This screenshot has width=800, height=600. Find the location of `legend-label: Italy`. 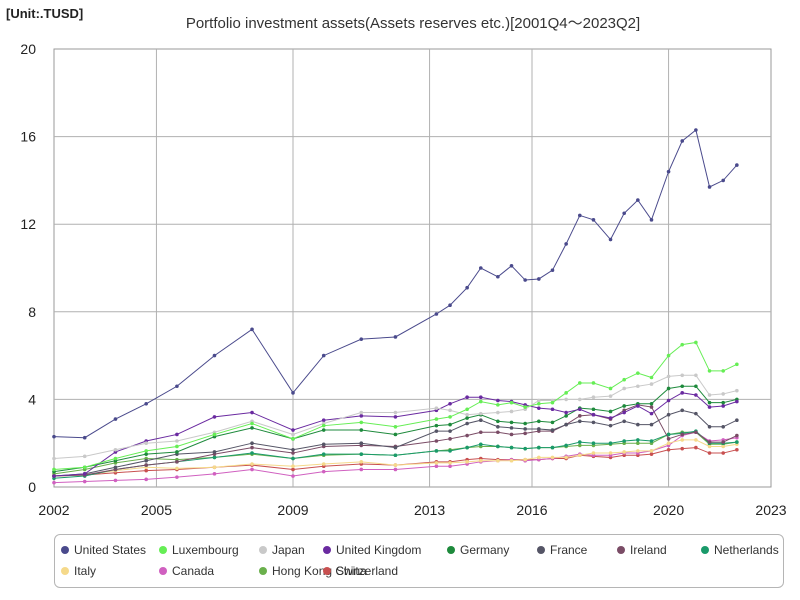

legend-label: Italy is located at coordinates (85, 571).